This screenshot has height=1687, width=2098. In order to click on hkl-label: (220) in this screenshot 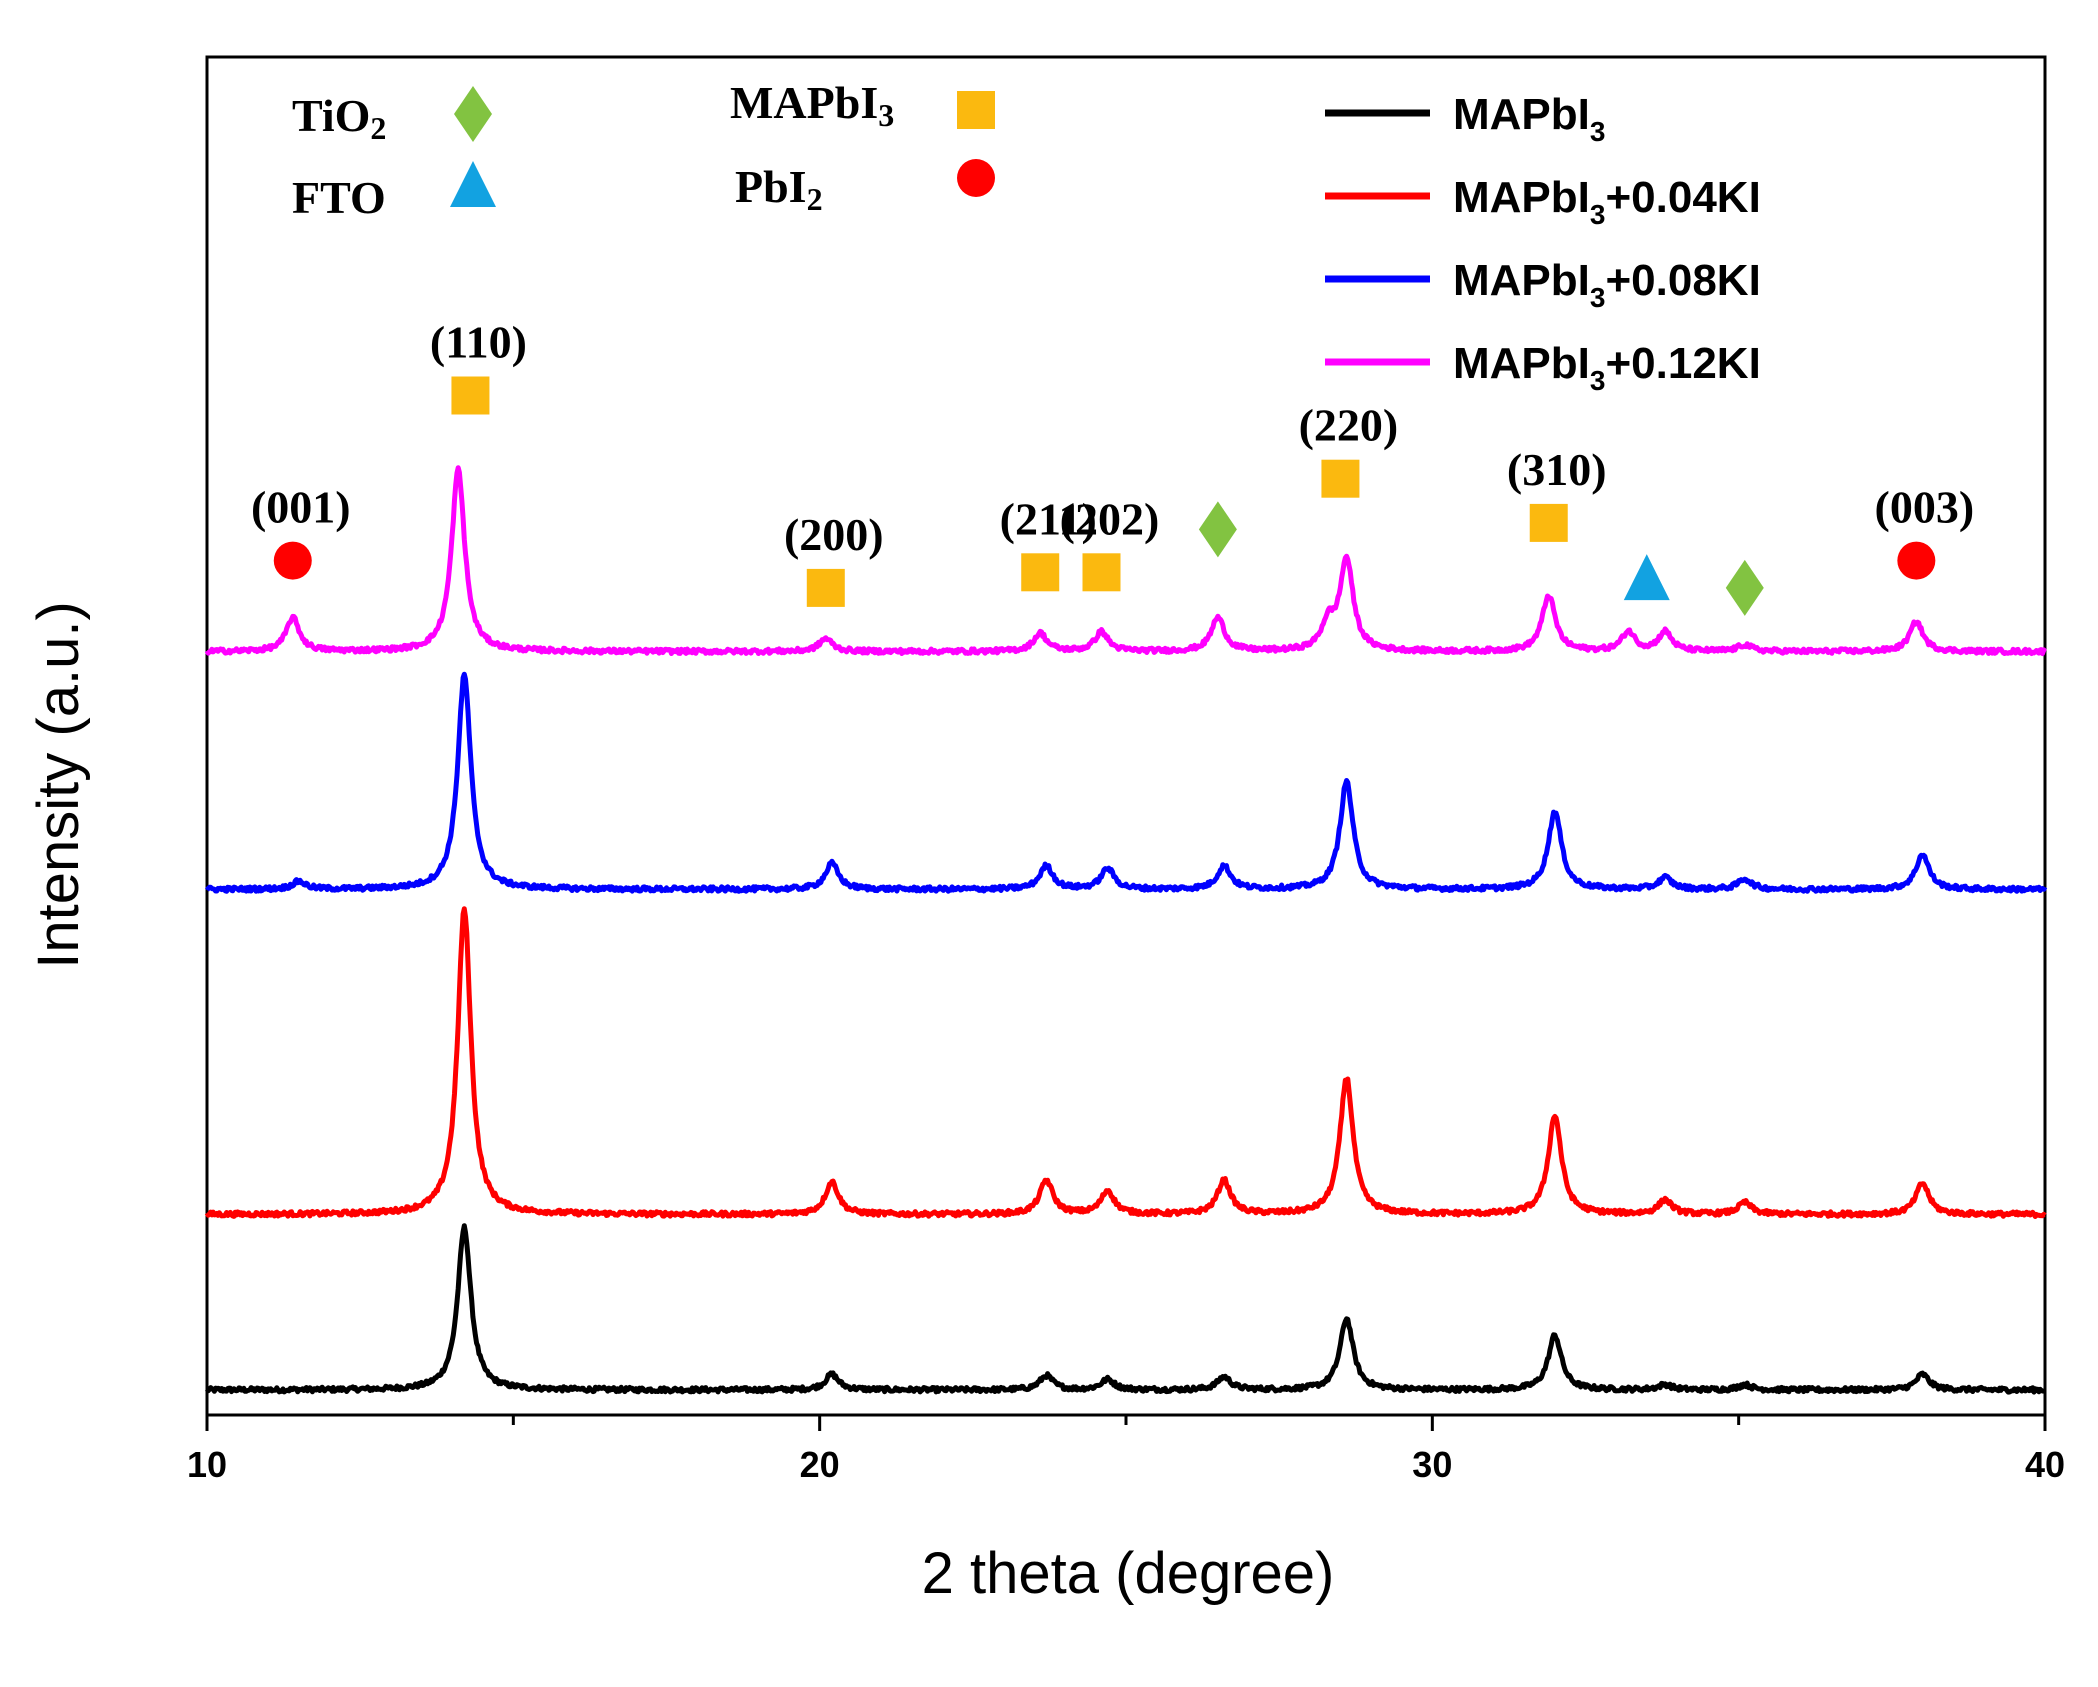, I will do `click(1349, 425)`.